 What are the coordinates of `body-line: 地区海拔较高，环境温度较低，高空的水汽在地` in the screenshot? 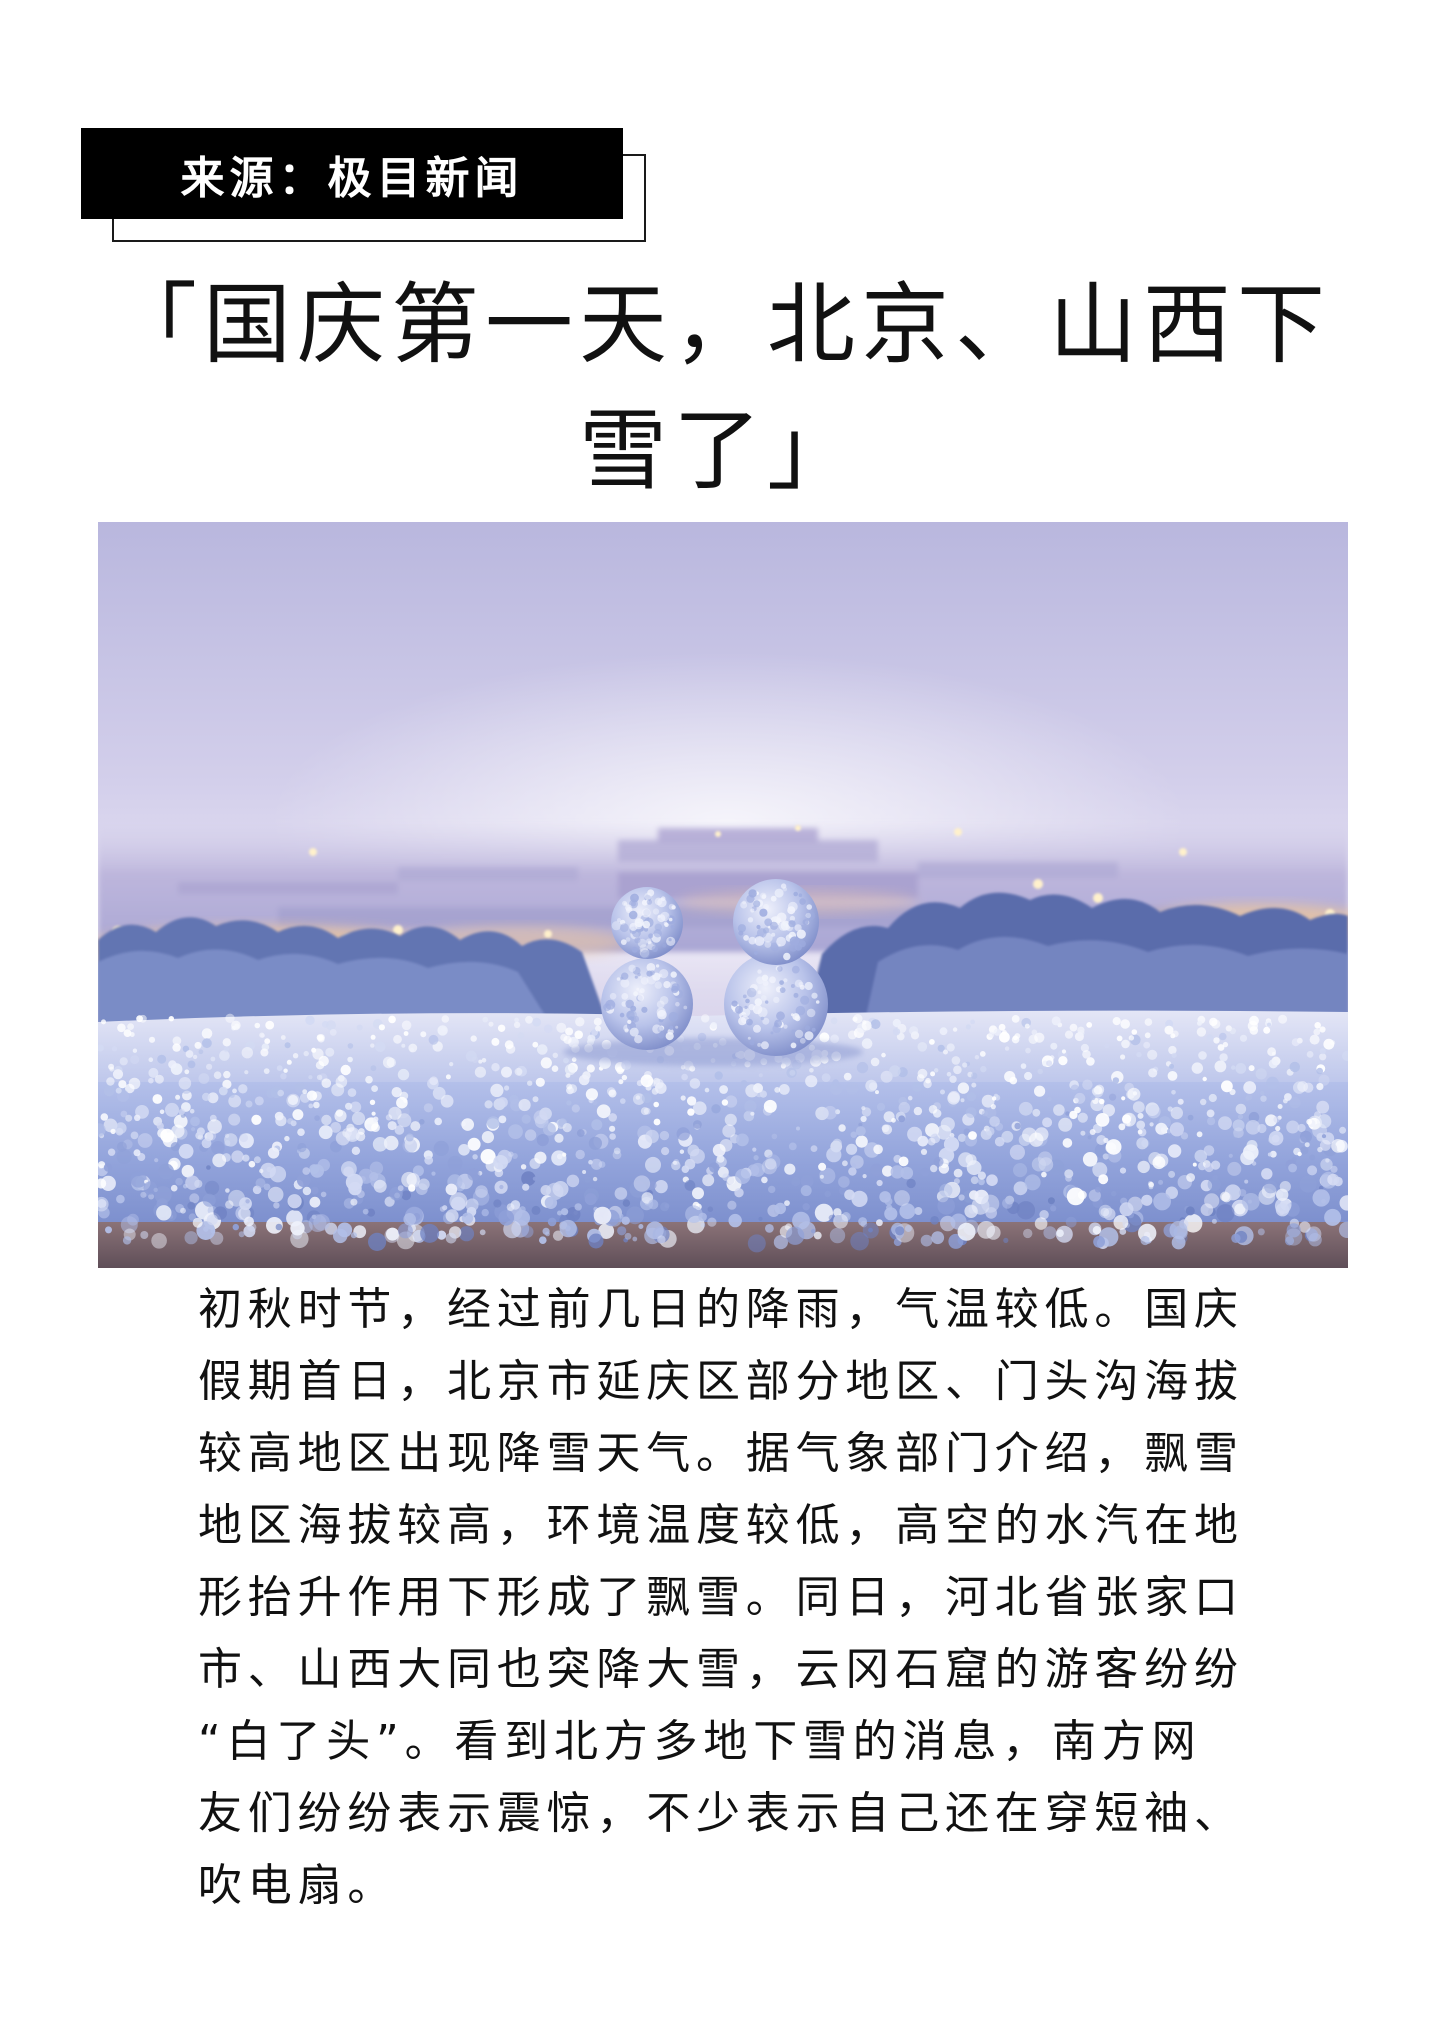 It's located at (721, 1525).